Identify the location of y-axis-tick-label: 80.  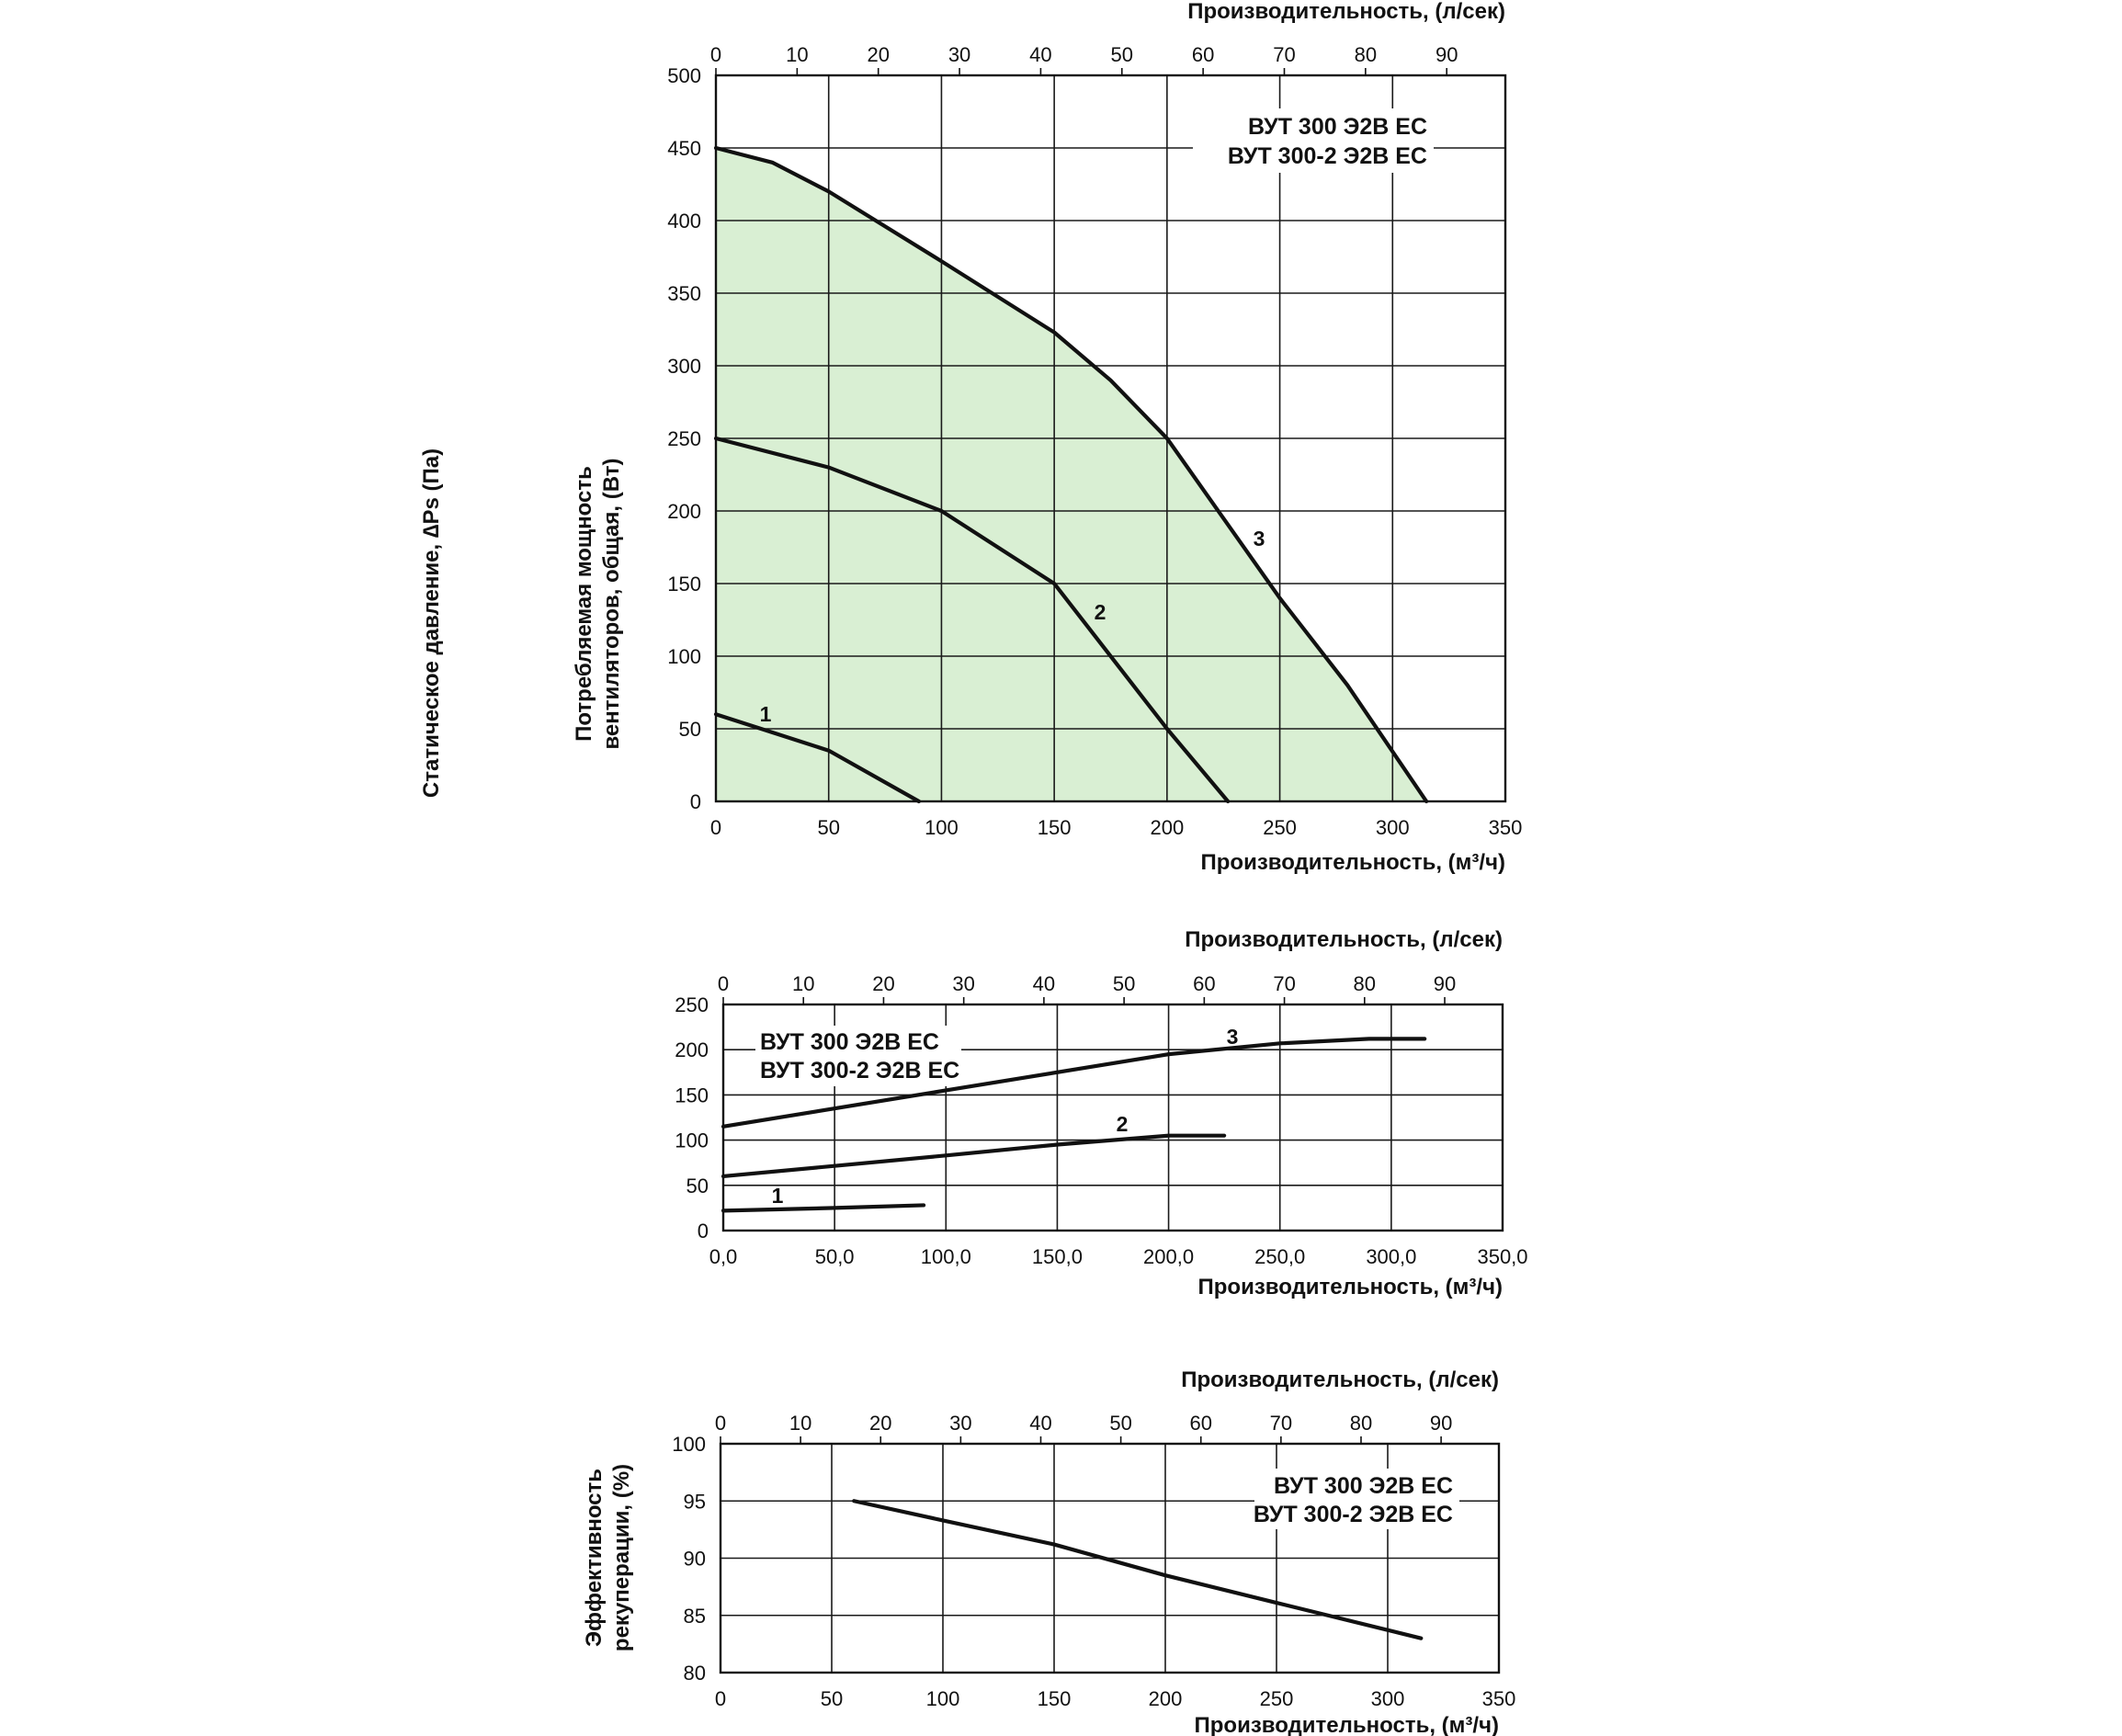
(695, 1673).